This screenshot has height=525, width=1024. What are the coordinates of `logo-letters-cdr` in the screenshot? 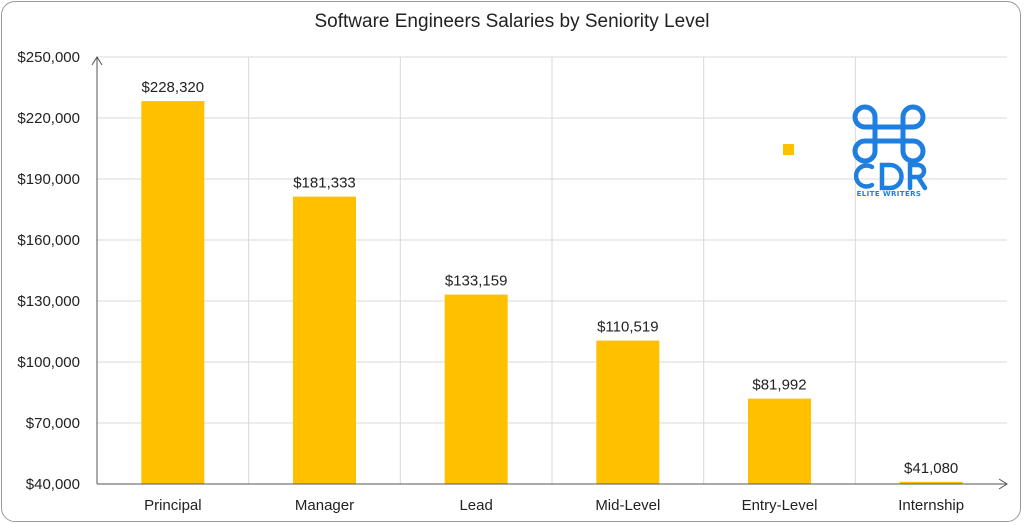 It's located at (890, 176).